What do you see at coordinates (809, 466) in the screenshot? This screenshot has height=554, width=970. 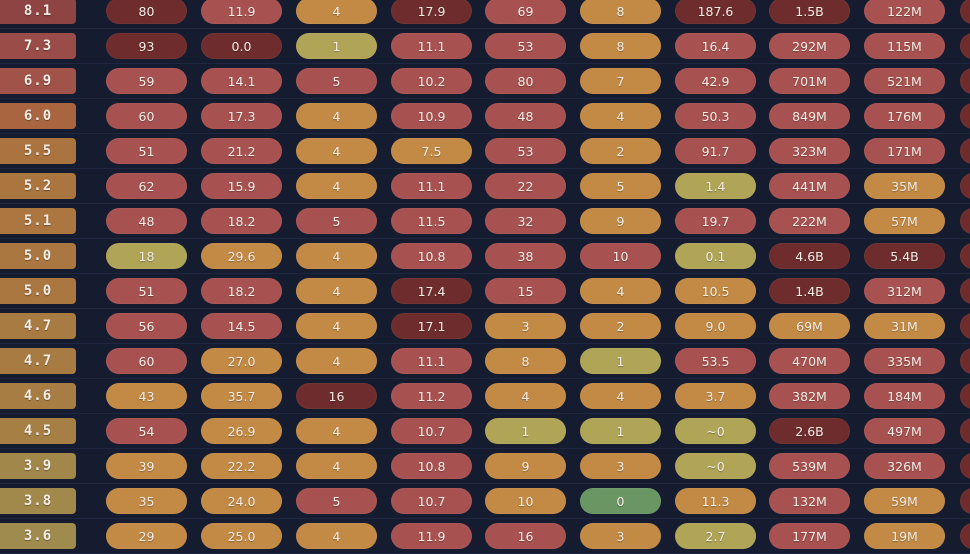 I see `metric-pill: 539M` at bounding box center [809, 466].